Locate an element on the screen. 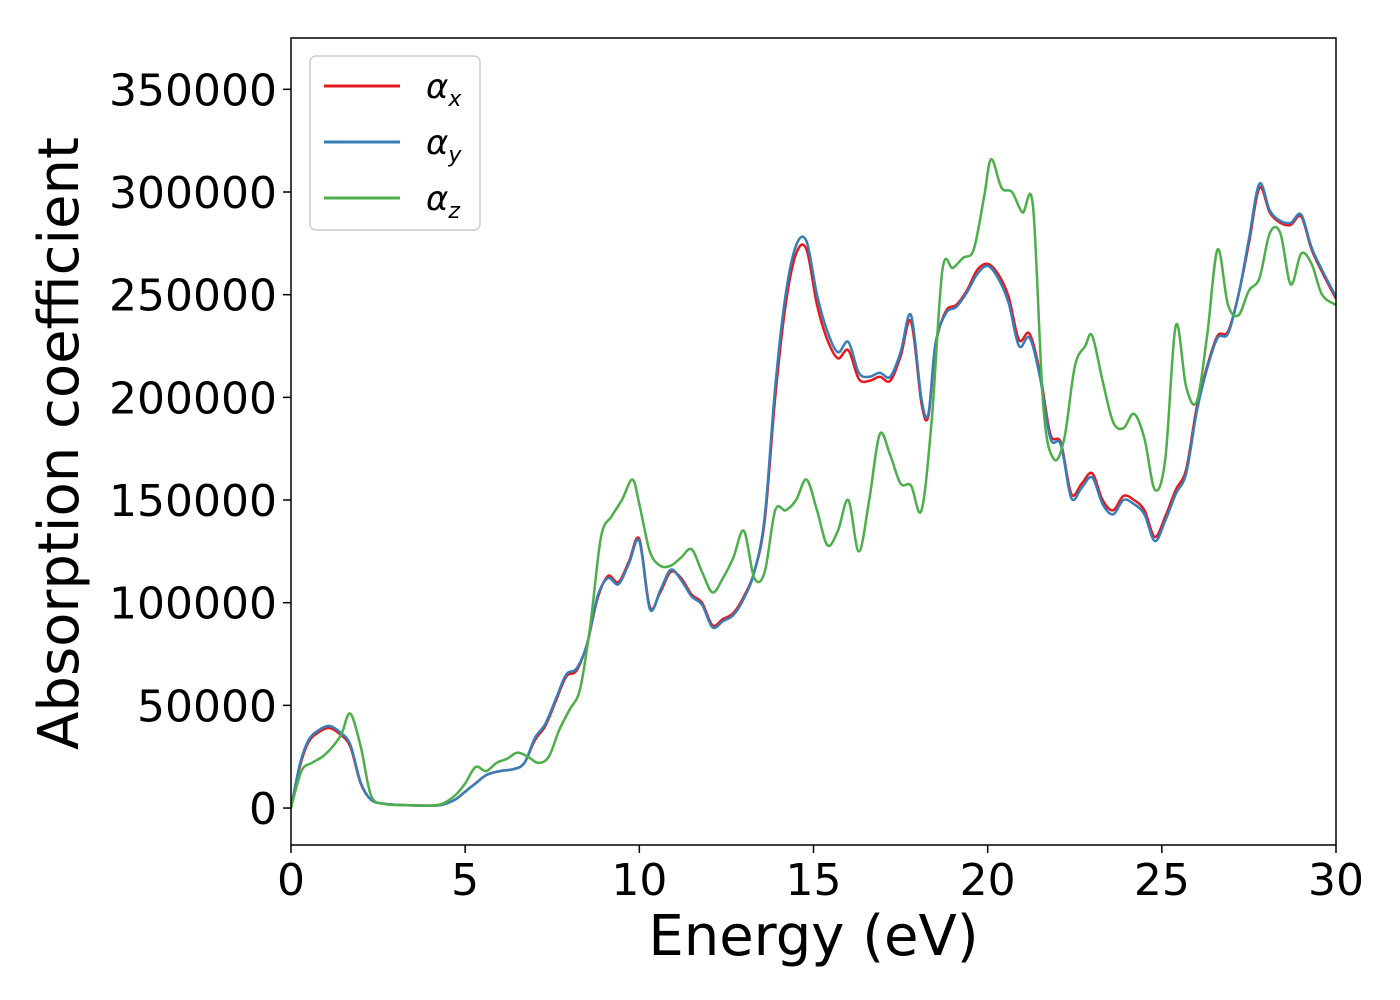  y-tick-label: 100000 is located at coordinates (193, 604).